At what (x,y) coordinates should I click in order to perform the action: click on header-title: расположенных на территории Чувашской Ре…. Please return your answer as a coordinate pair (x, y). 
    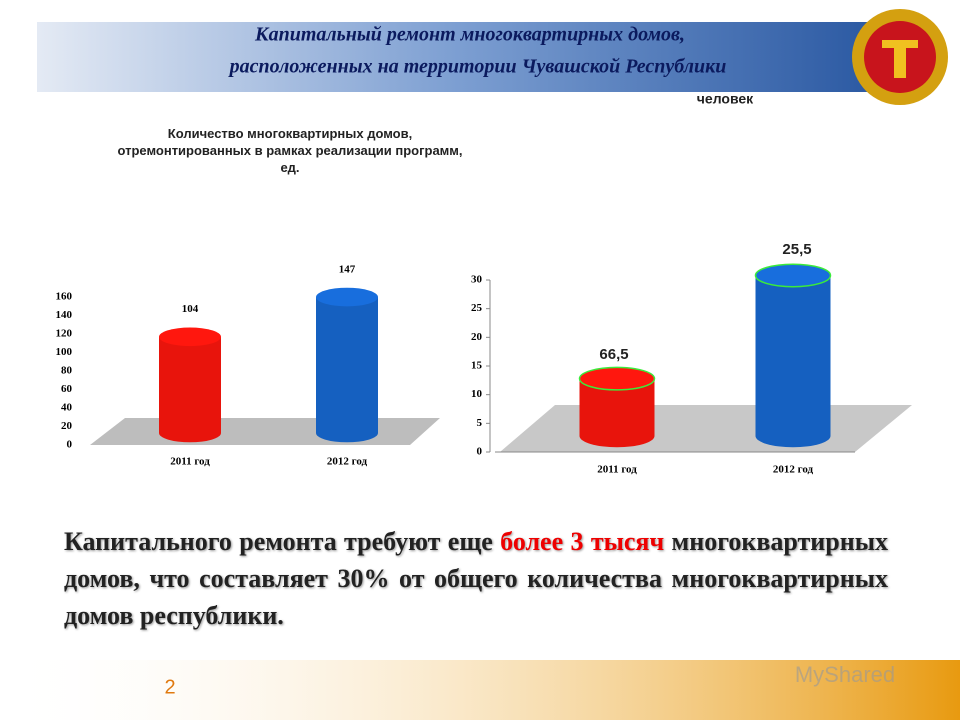
    Looking at the image, I should click on (477, 67).